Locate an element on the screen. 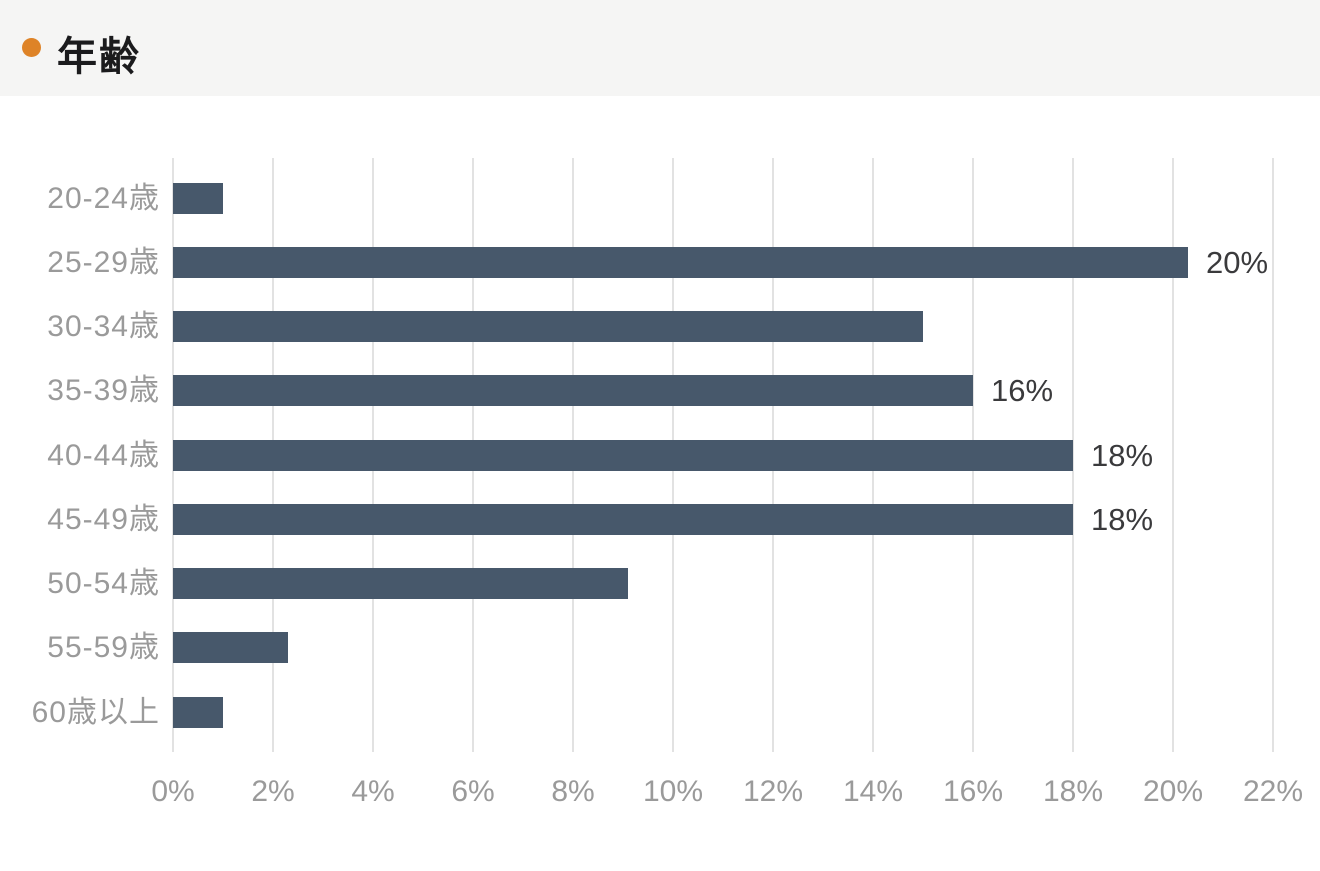 This screenshot has height=871, width=1320. x-axis-tick-label: 8% is located at coordinates (573, 791).